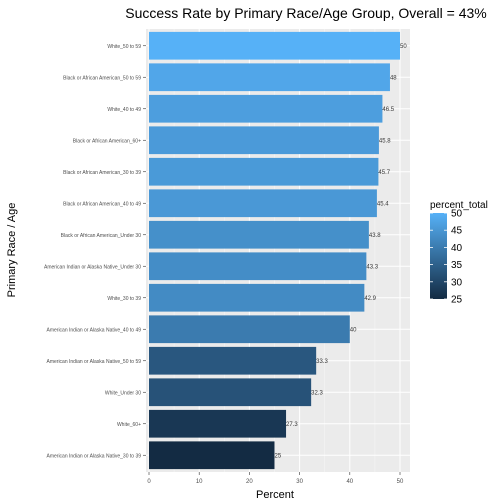 The width and height of the screenshot is (504, 504). I want to click on legend-tick-label: 25, so click(457, 300).